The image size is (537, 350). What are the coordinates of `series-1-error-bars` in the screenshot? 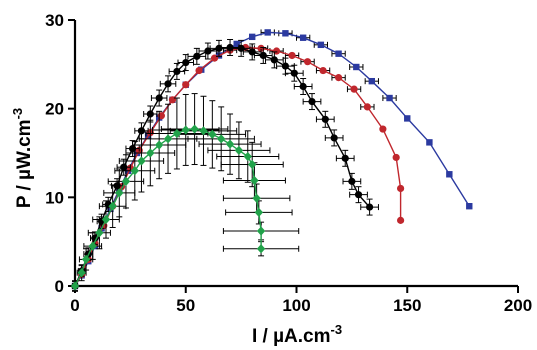 It's located at (298, 77).